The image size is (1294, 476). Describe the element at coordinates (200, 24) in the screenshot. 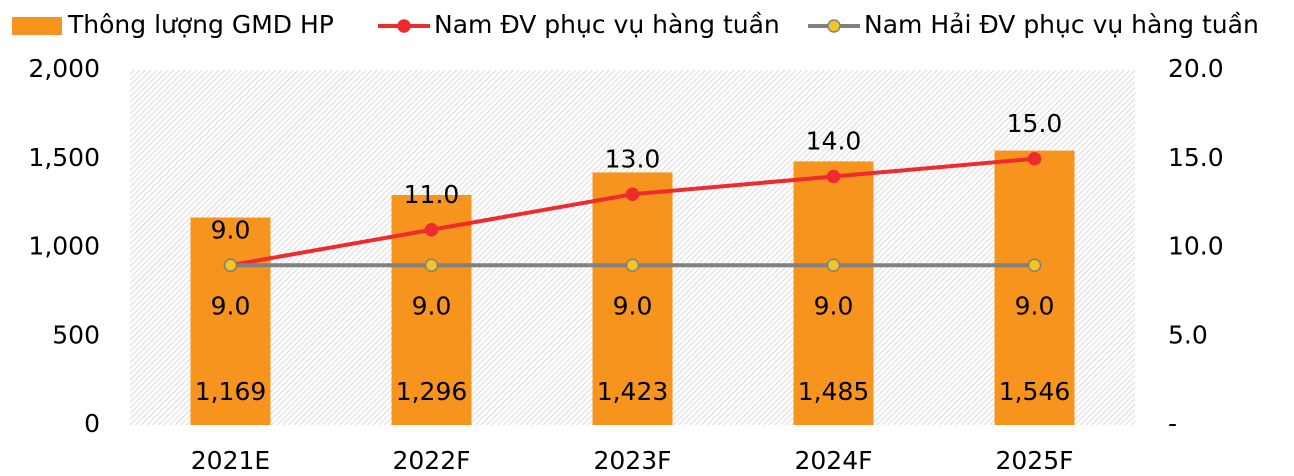

I see `legend-label: Thông lượng GMD HP` at that location.